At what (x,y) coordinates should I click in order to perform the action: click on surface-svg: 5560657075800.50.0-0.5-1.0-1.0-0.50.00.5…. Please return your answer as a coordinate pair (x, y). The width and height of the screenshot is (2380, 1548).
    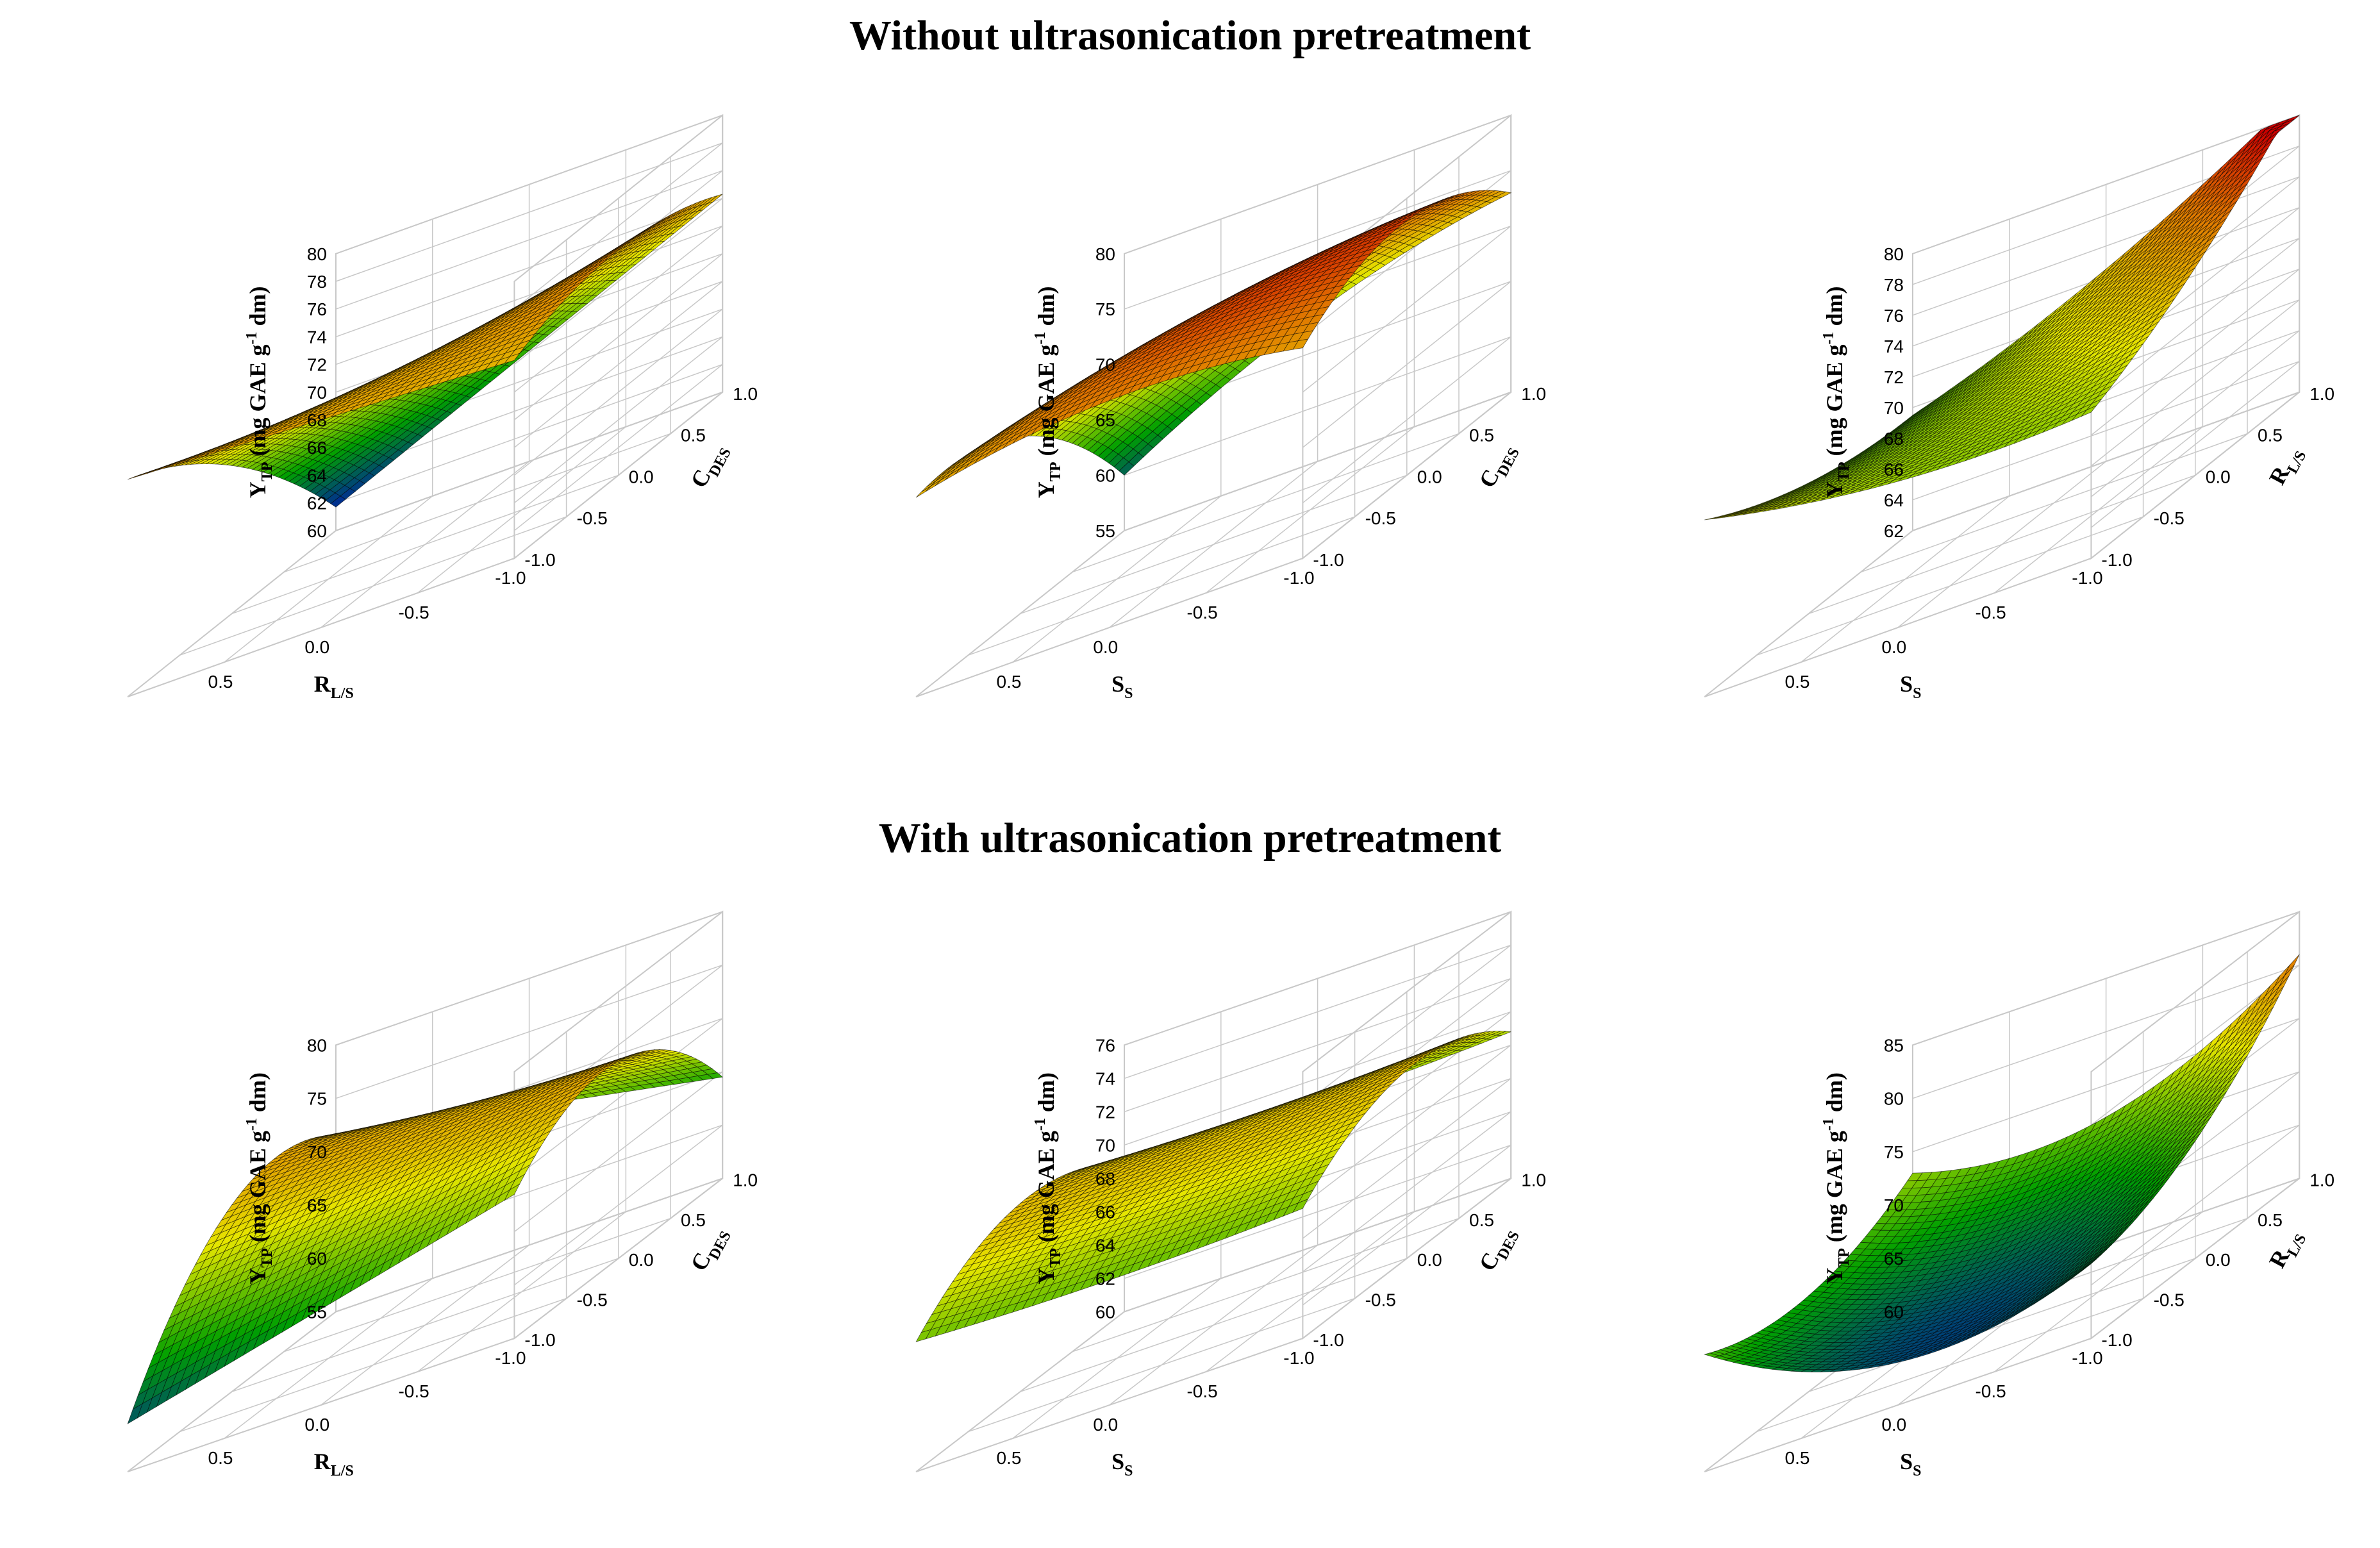
    Looking at the image, I should click on (442, 1194).